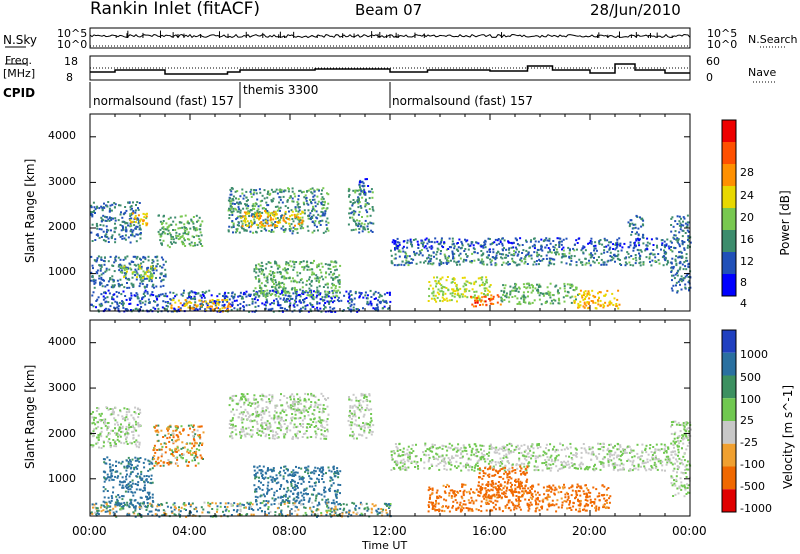 Image resolution: width=800 pixels, height=554 pixels. What do you see at coordinates (754, 354) in the screenshot?
I see `vel-cbar-tick-1000: 1000` at bounding box center [754, 354].